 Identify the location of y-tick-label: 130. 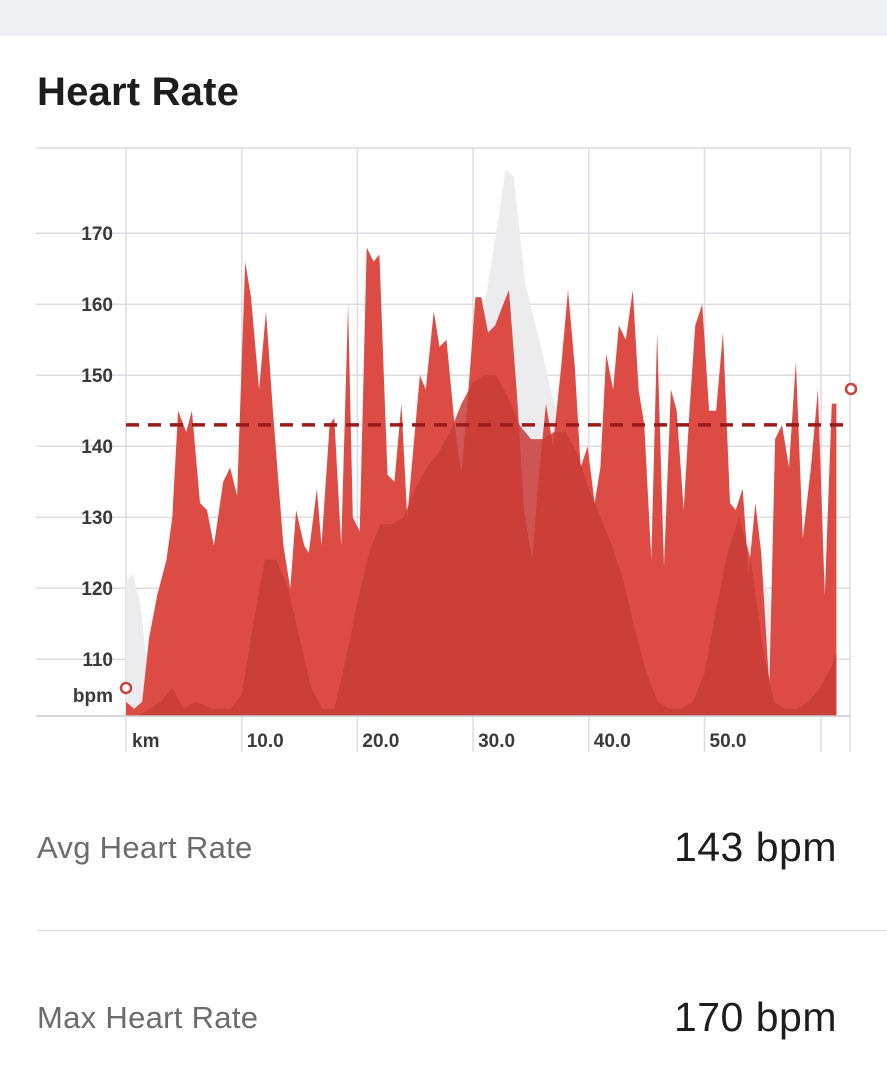
(97, 518).